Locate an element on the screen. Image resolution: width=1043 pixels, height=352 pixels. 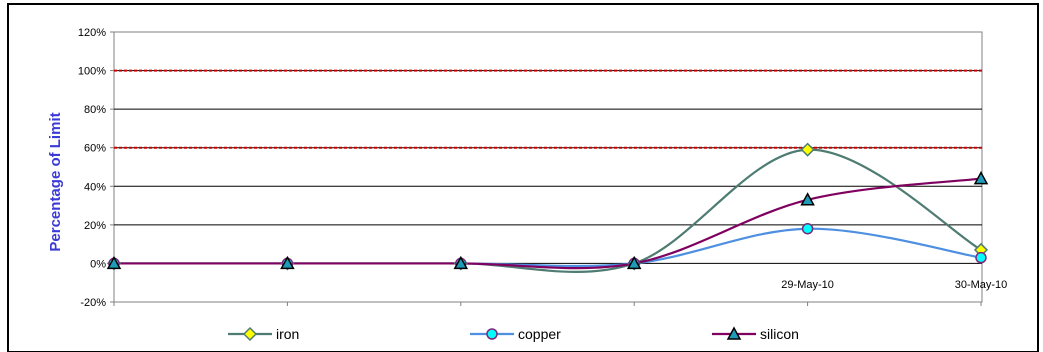
legend: iron copper silicon is located at coordinates (513, 334).